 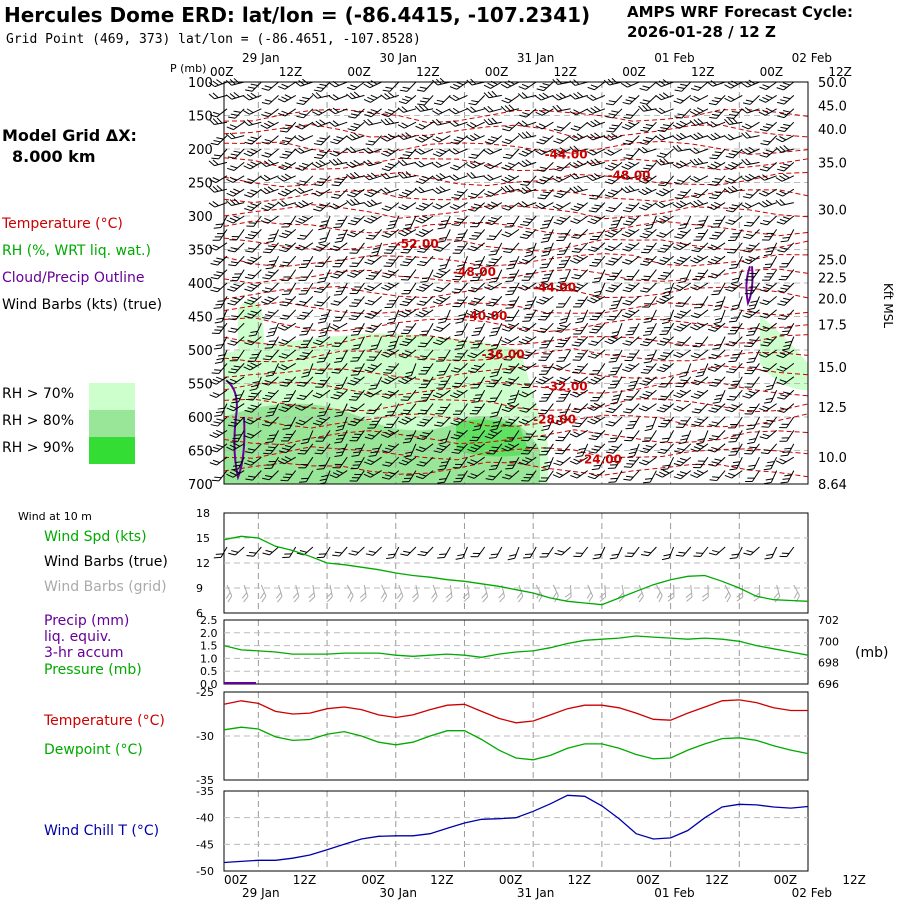 I want to click on top-time-label: 12Z, so click(x=840, y=72).